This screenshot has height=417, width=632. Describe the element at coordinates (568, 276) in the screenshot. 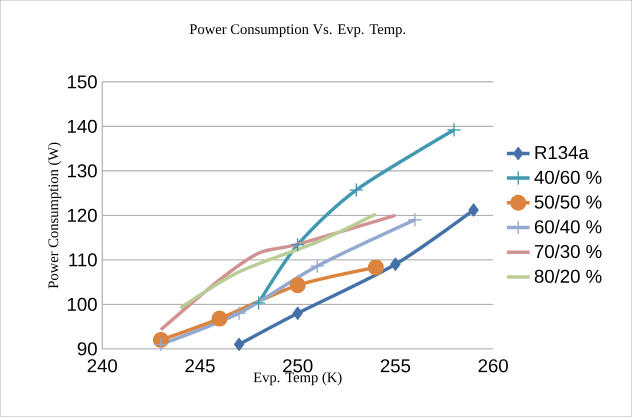

I see `legend-label: 80/20 %` at that location.